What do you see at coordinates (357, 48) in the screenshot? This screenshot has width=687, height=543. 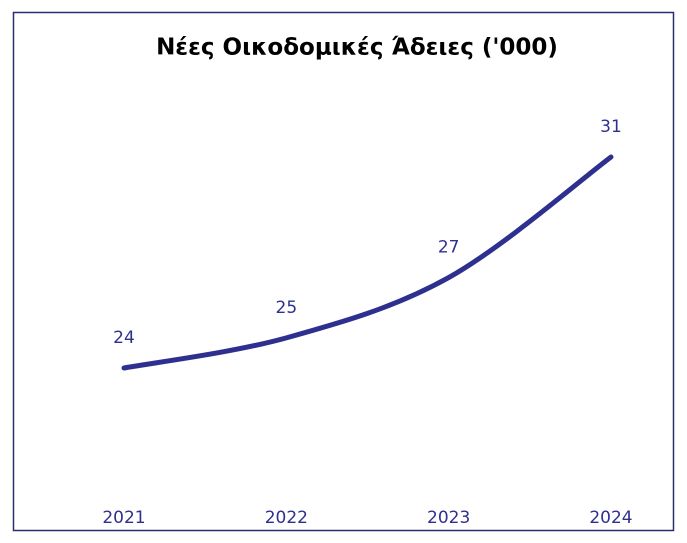 I see `chart-title: Νέες Οικοδομικές Άδειες ('000)` at bounding box center [357, 48].